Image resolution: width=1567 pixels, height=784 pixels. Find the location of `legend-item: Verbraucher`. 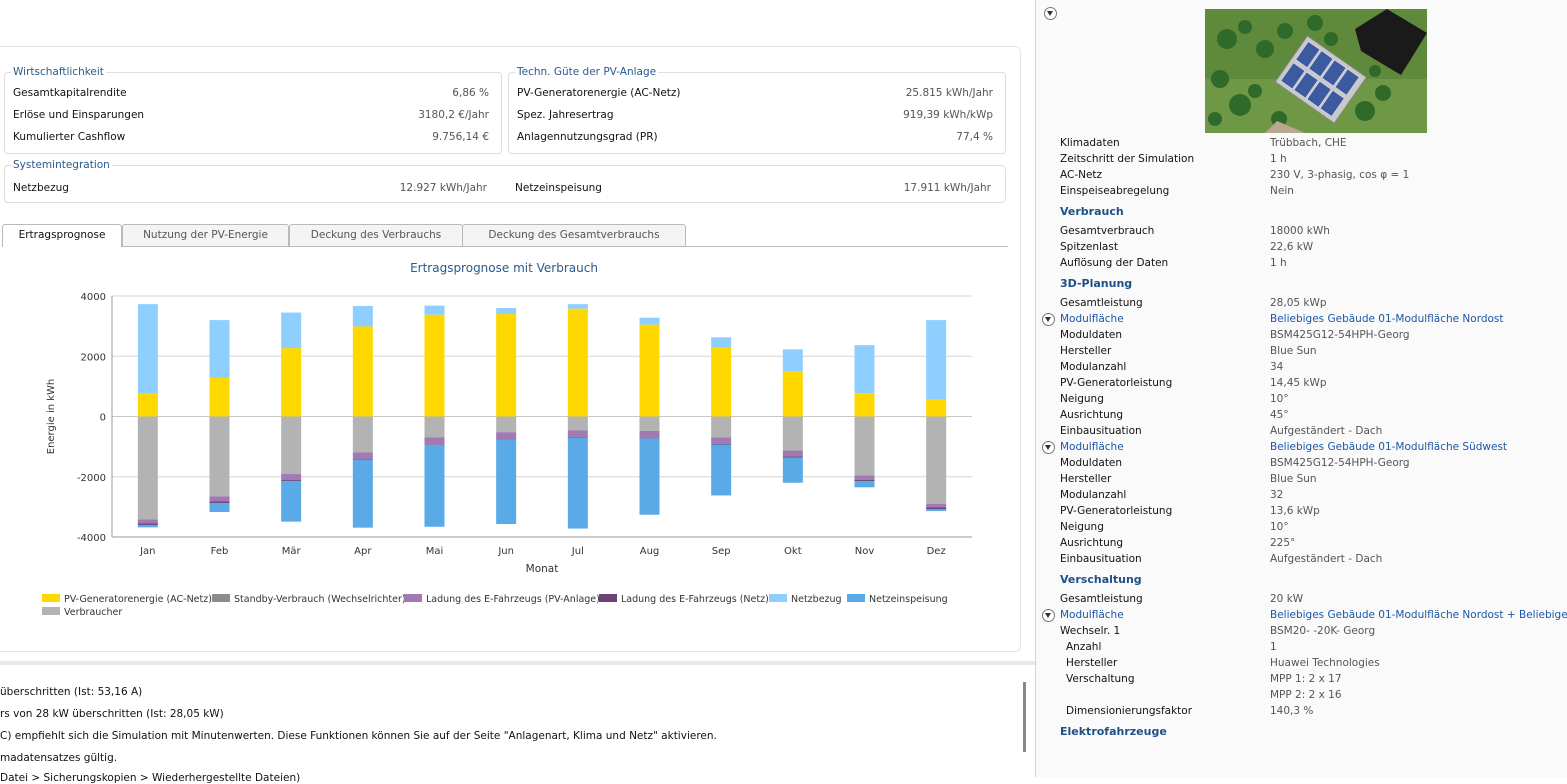

legend-item: Verbraucher is located at coordinates (82, 613).